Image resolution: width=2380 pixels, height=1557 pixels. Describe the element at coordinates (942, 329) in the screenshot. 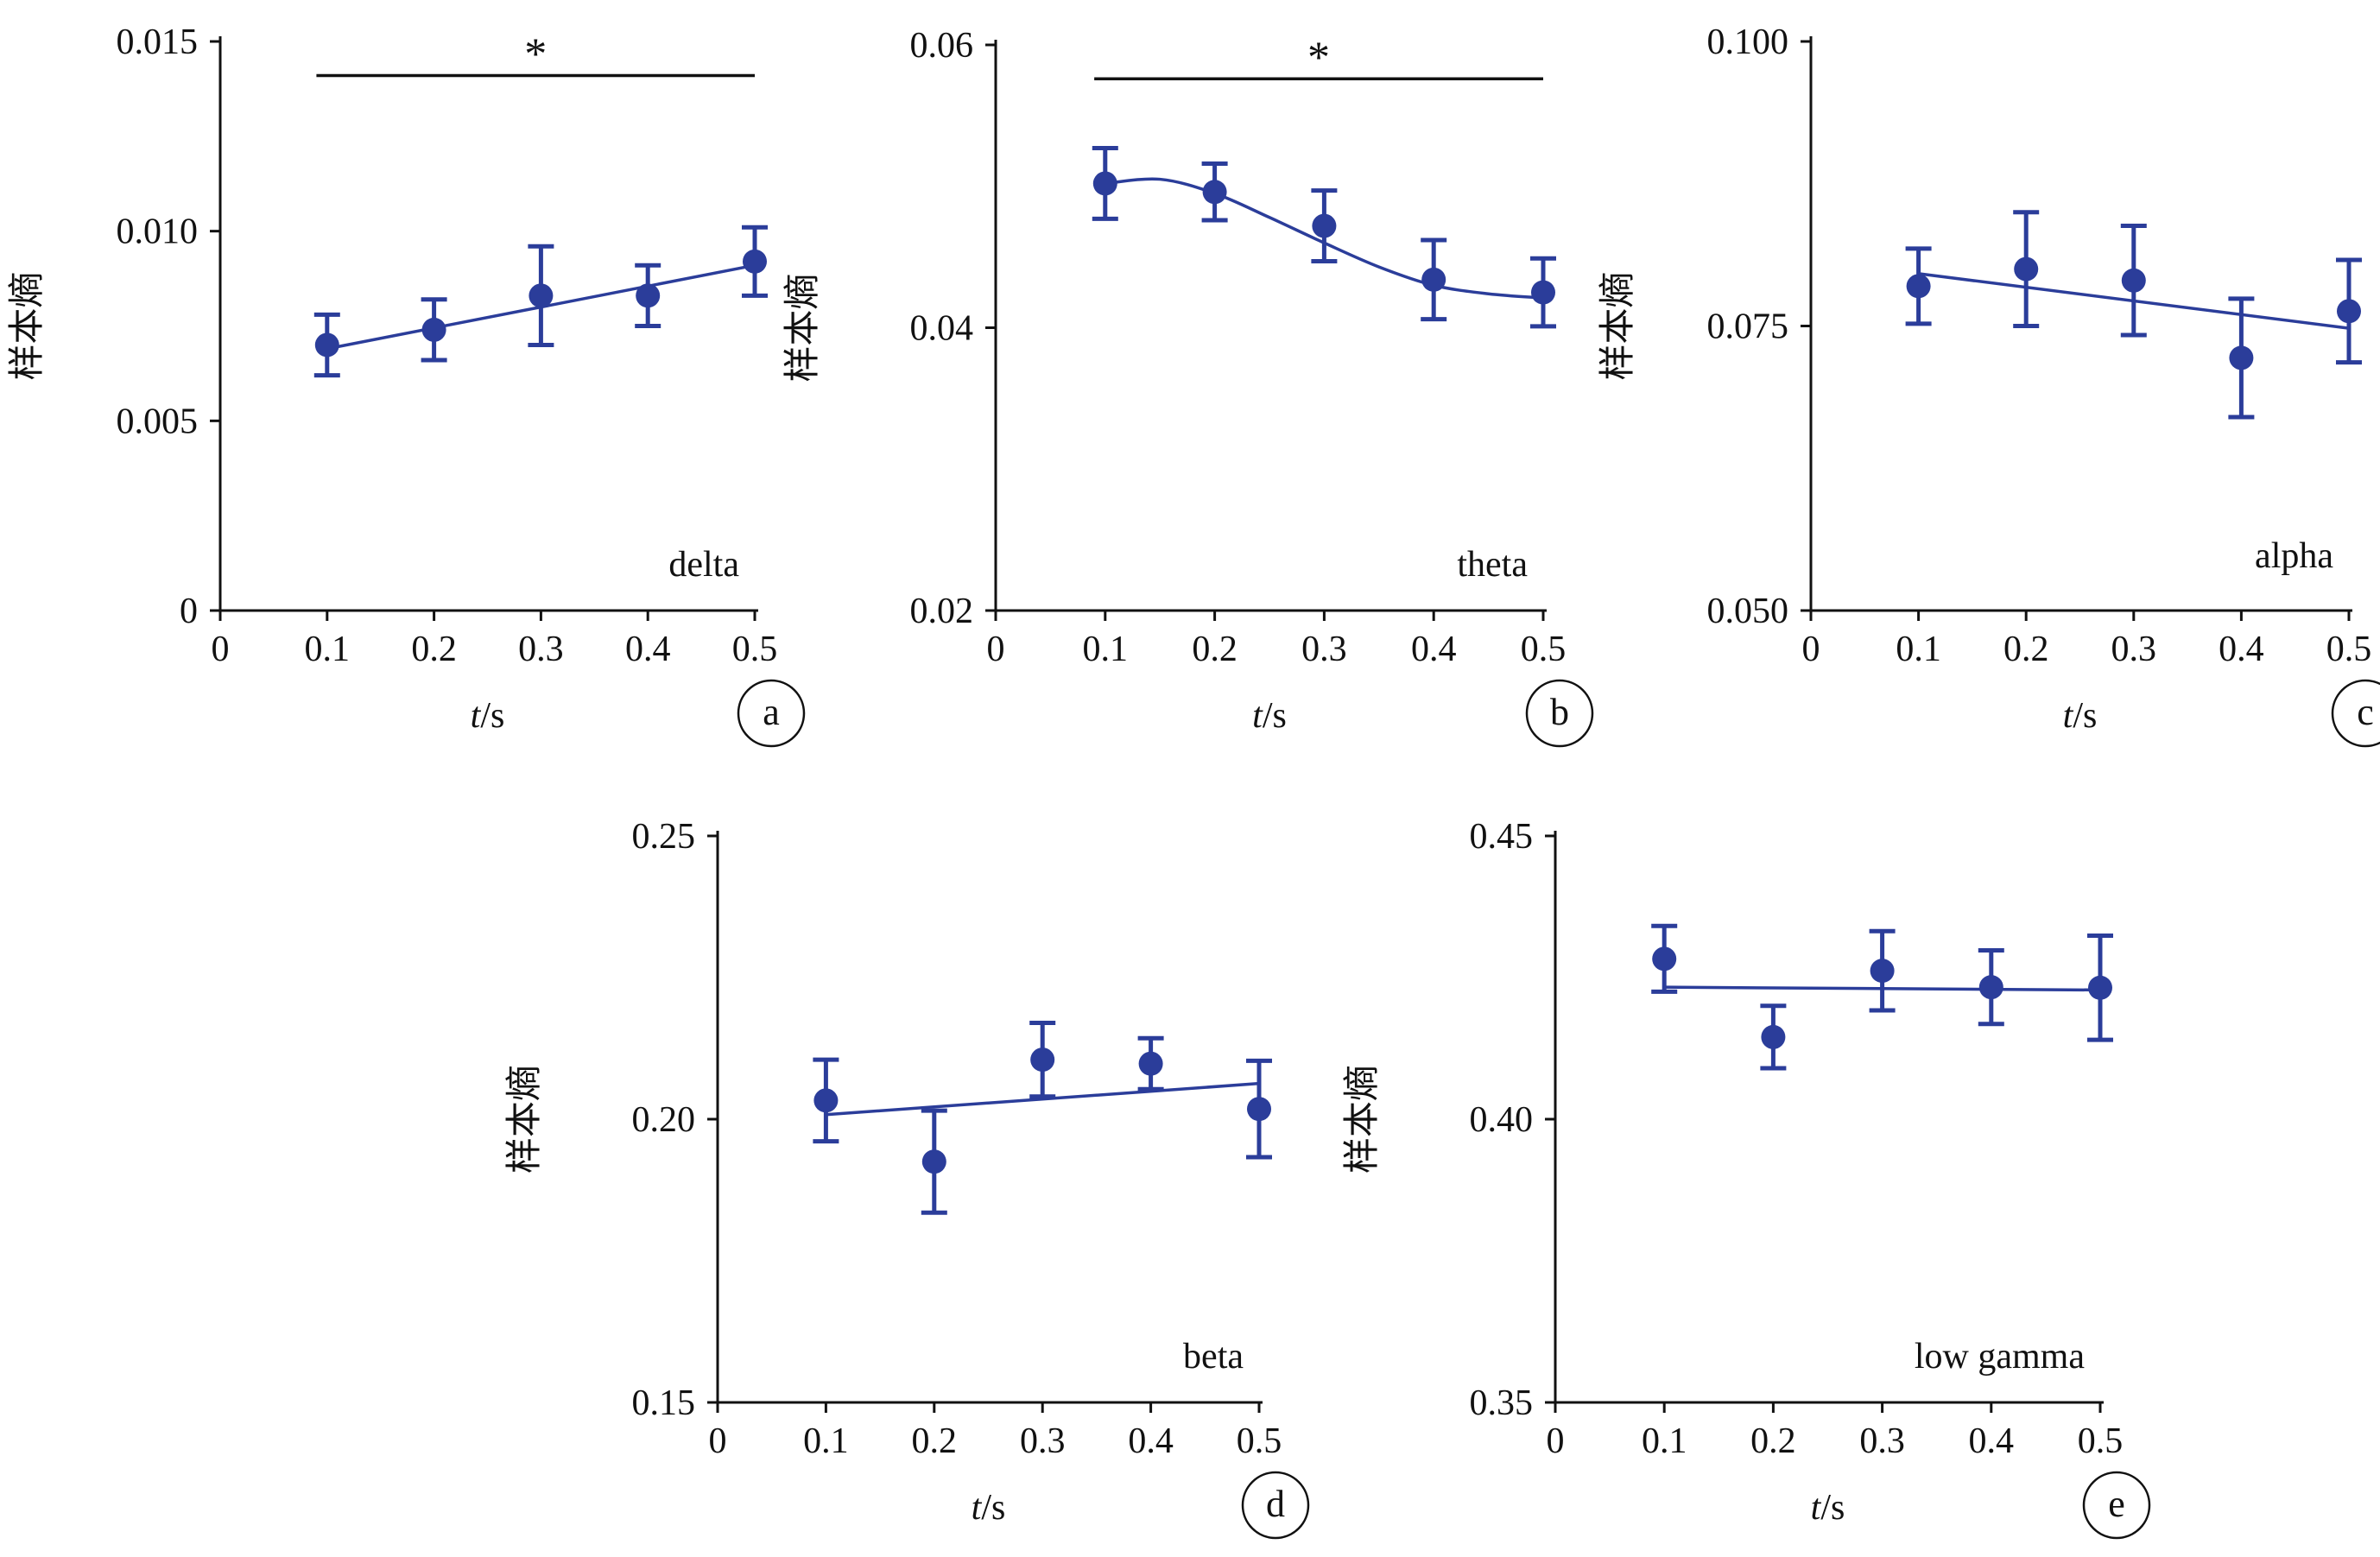

I see `y-tick-label: 0.04` at that location.